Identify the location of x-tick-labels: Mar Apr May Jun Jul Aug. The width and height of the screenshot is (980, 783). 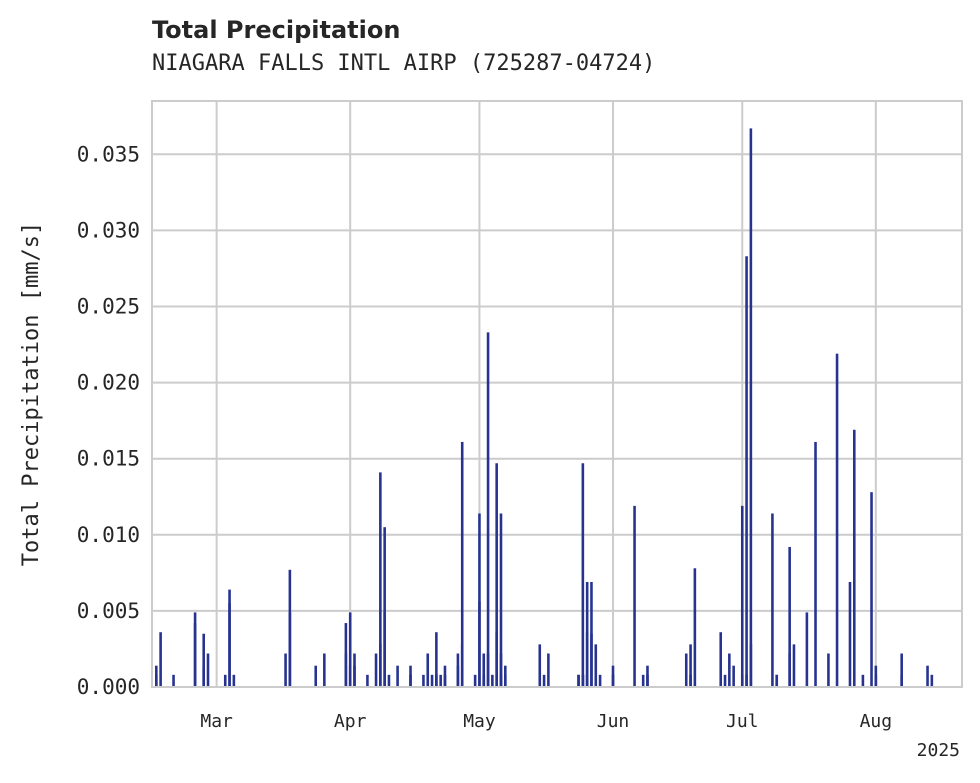
(546, 721).